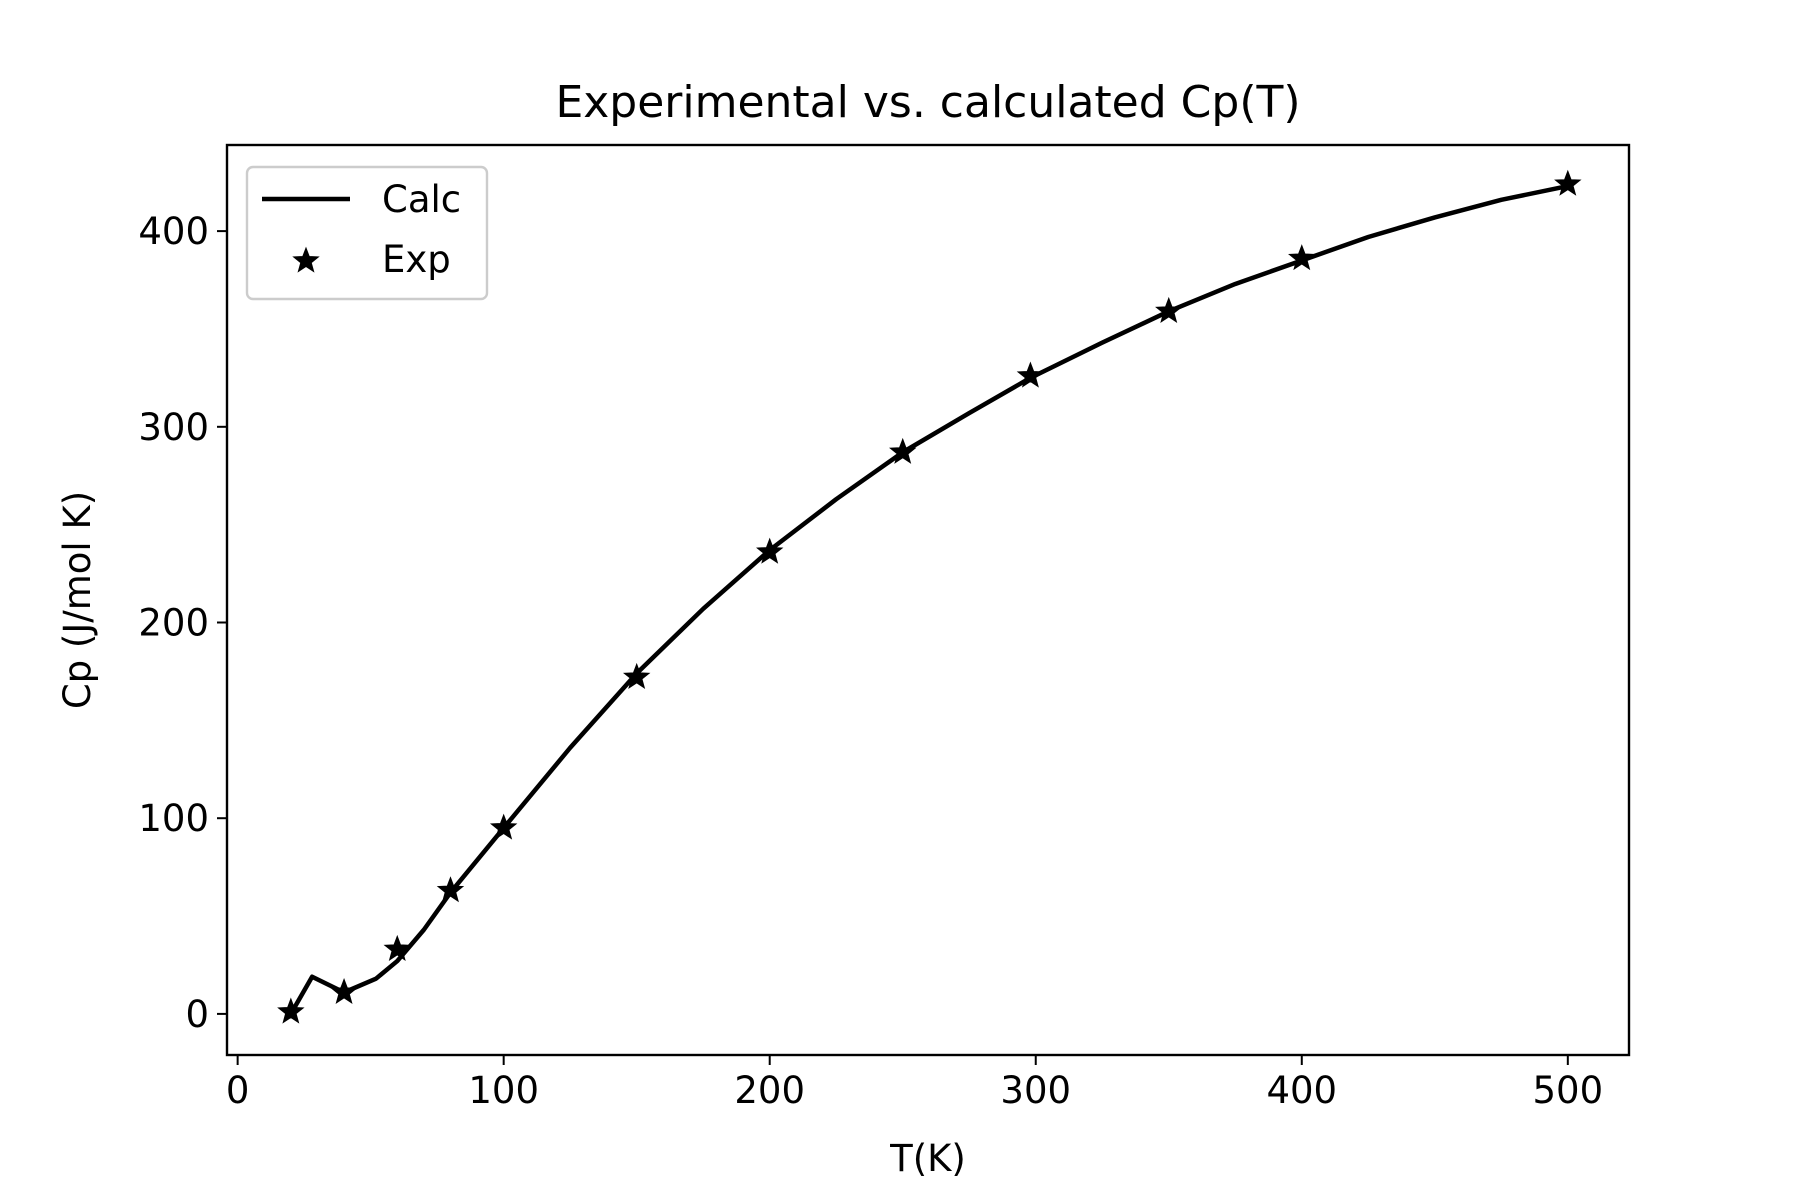 Image resolution: width=1800 pixels, height=1200 pixels. I want to click on y-tick-label: 100, so click(173, 818).